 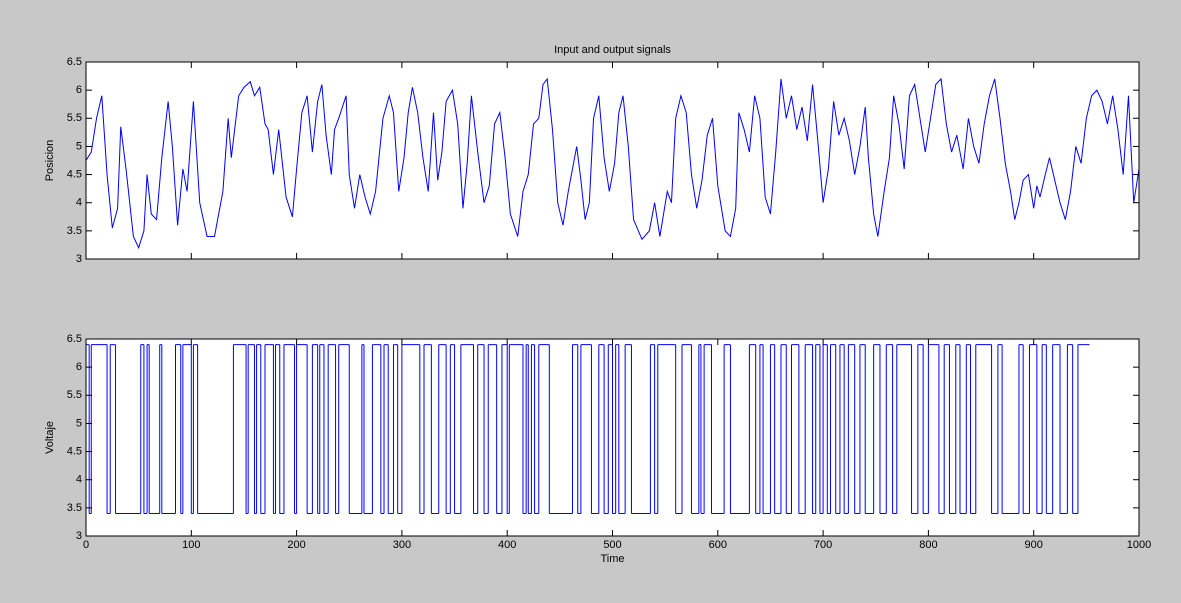 I want to click on x-tick-label: 200, so click(x=296, y=545).